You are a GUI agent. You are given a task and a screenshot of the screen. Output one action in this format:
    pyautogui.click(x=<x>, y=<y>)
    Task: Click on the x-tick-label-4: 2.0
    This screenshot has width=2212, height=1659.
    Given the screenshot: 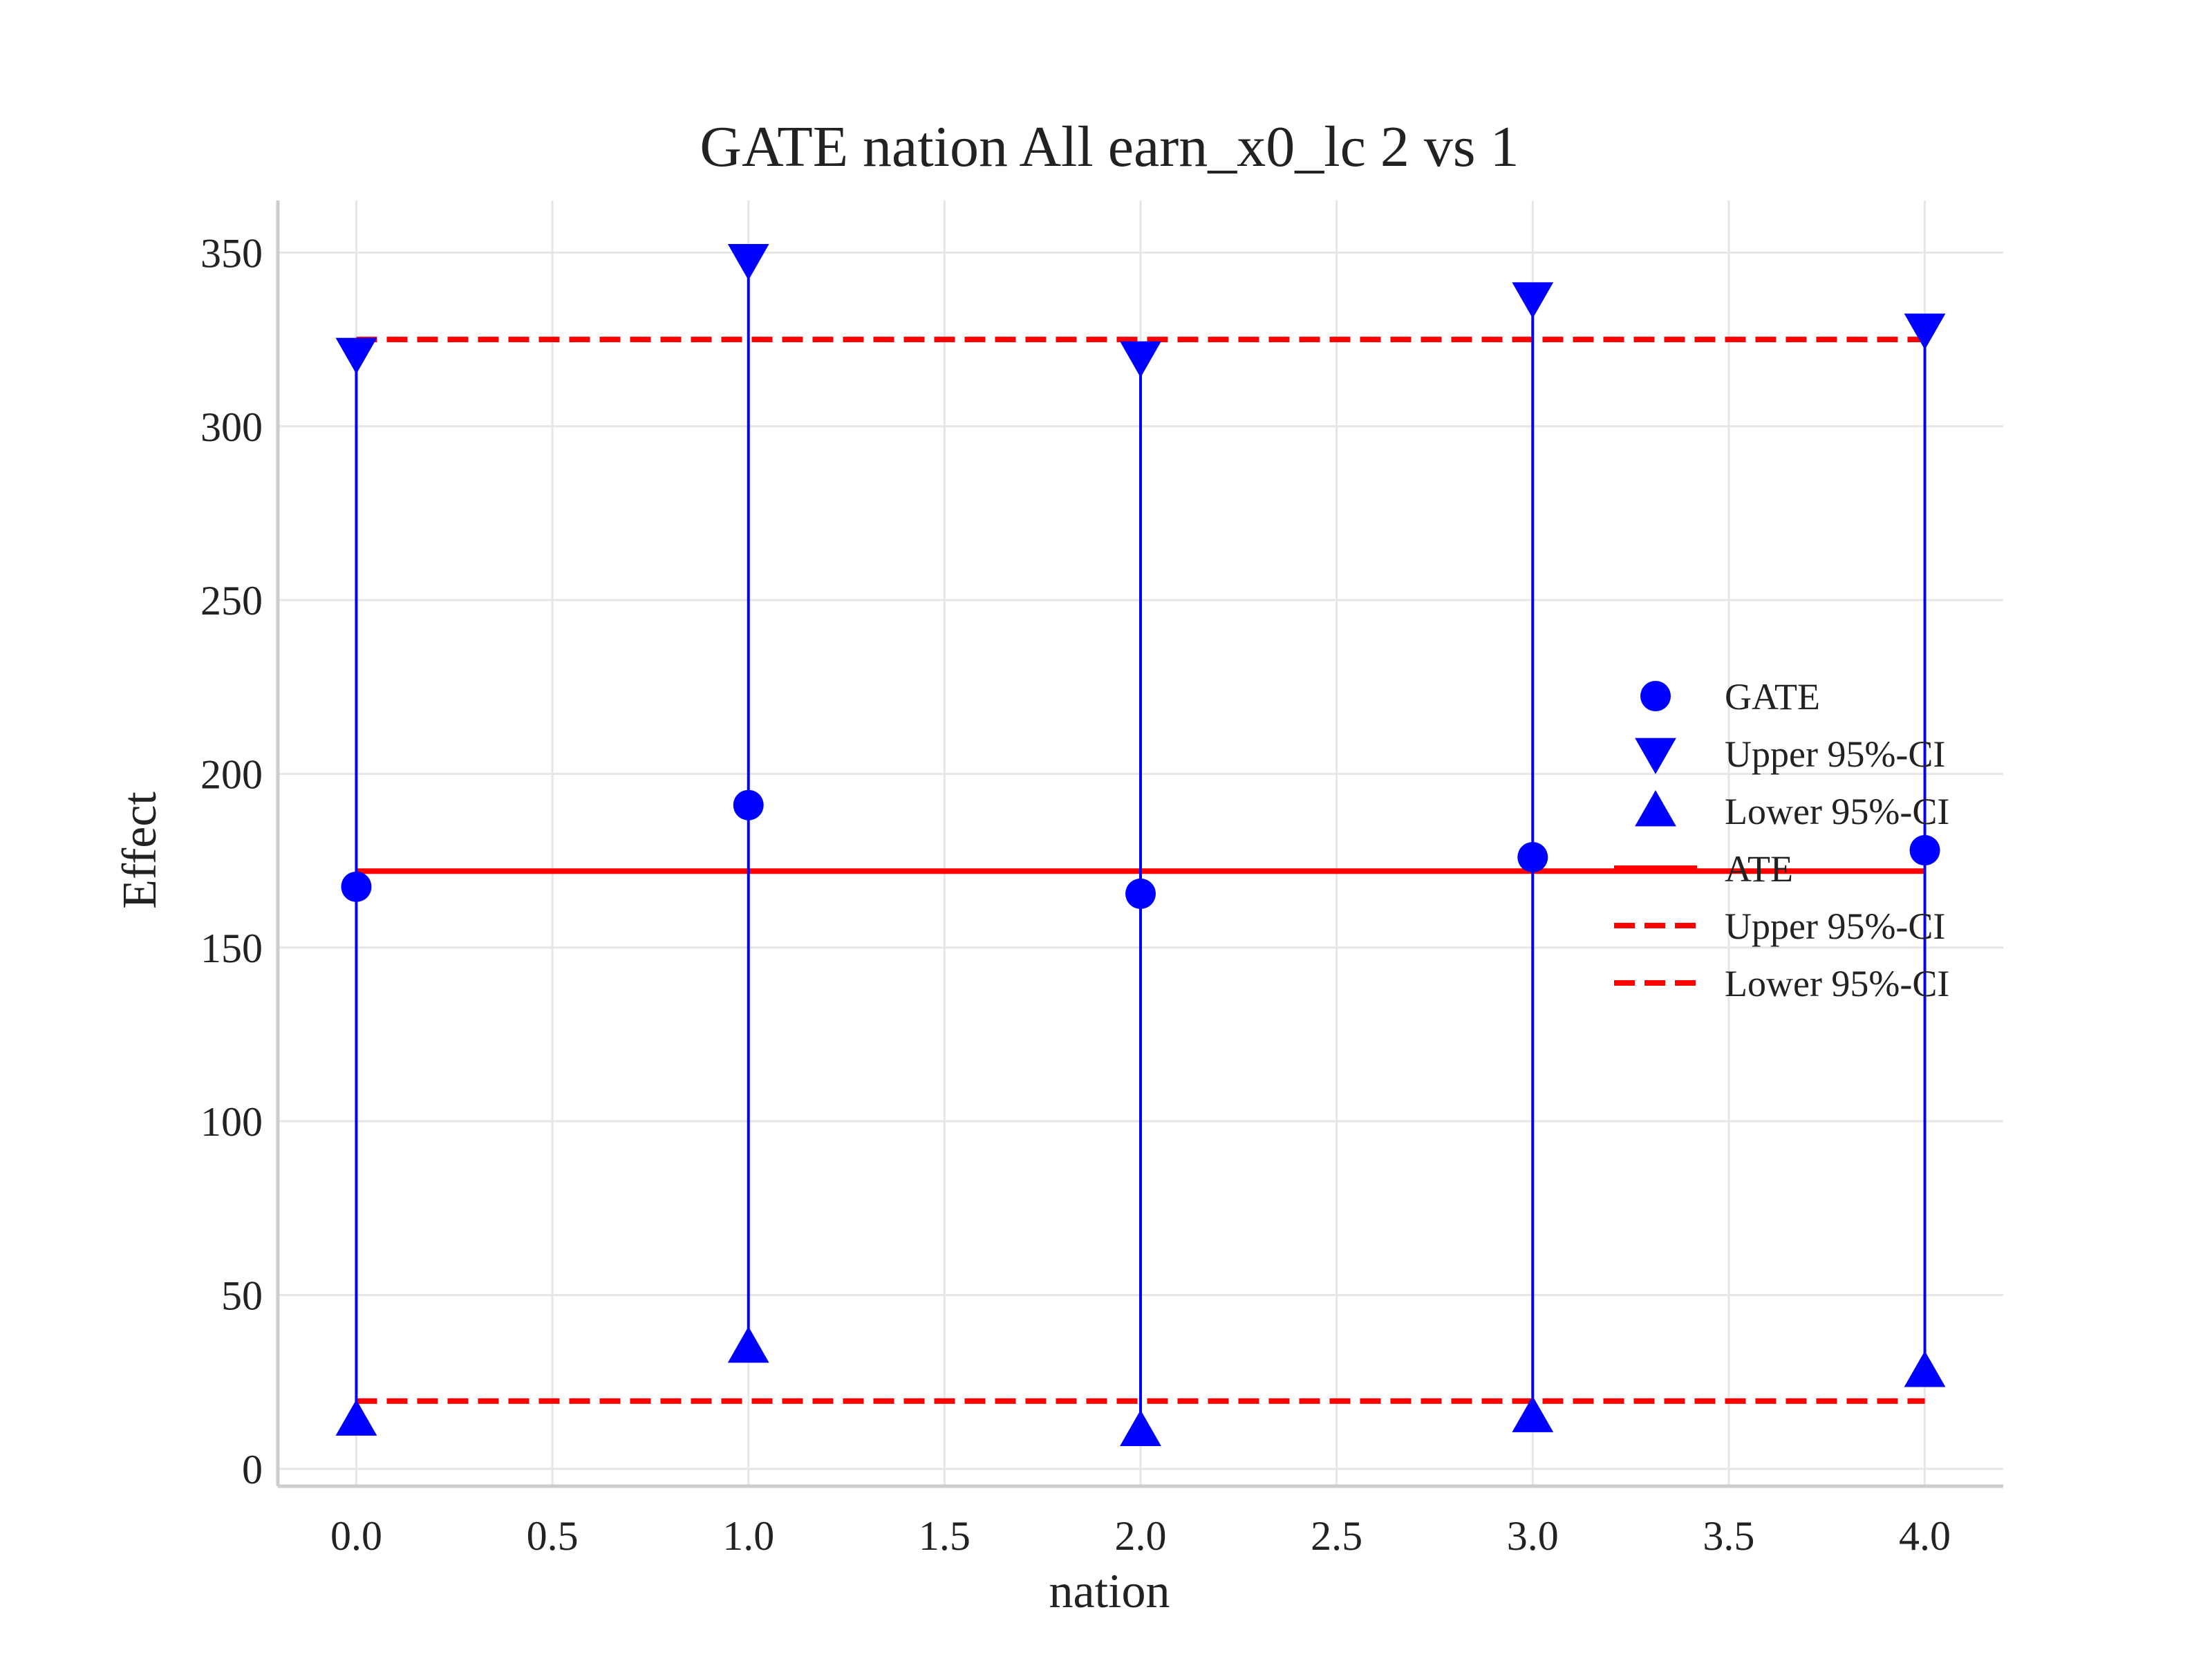 What is the action you would take?
    pyautogui.click(x=1141, y=1536)
    